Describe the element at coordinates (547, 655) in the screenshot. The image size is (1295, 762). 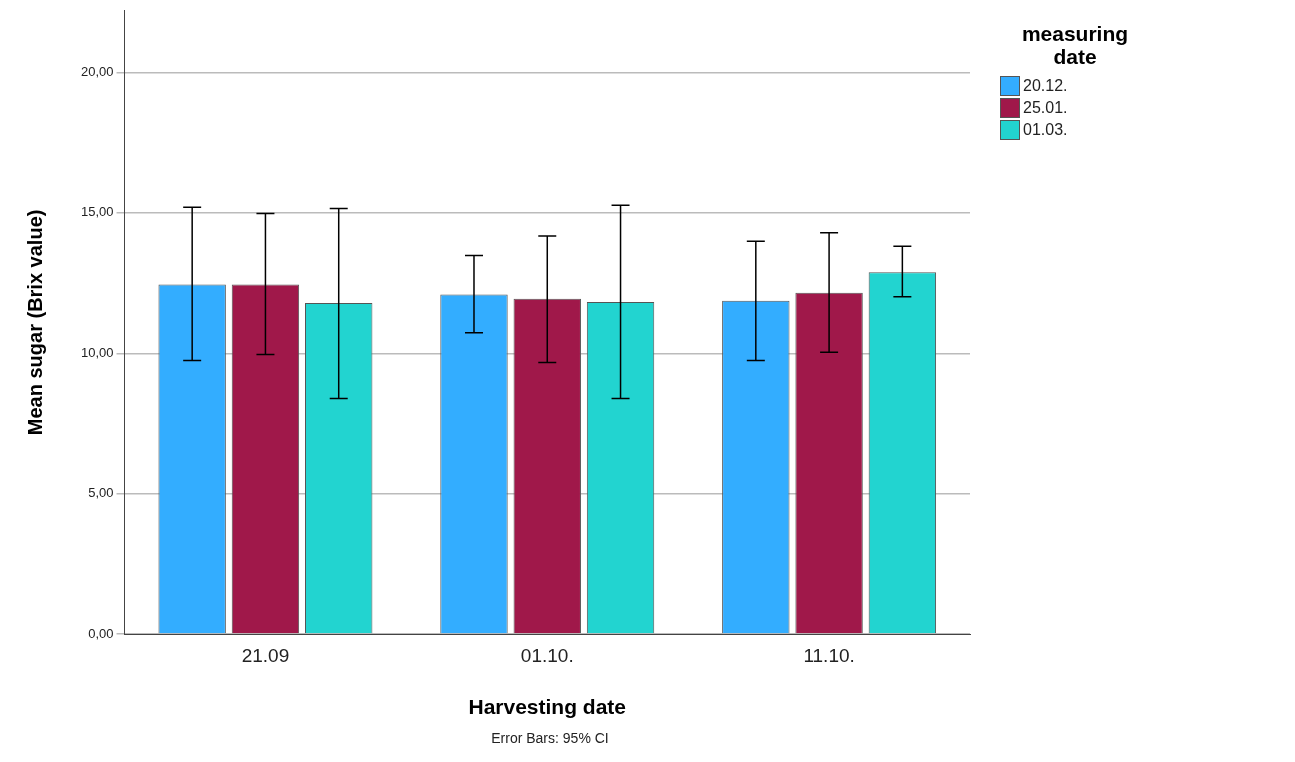
I see `x-tick-label: 01.10.` at that location.